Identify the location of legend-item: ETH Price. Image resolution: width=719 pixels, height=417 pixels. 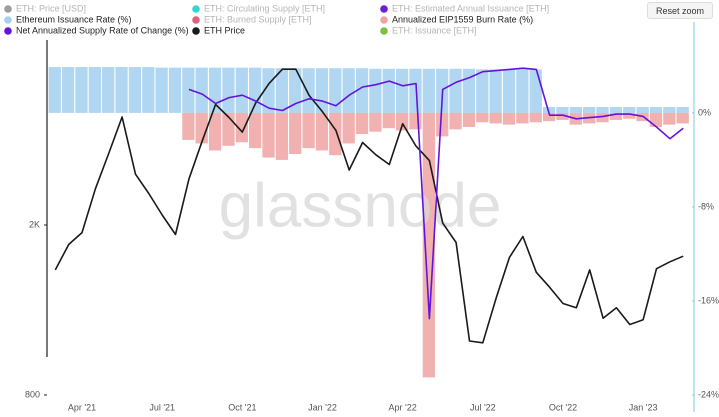
(218, 30).